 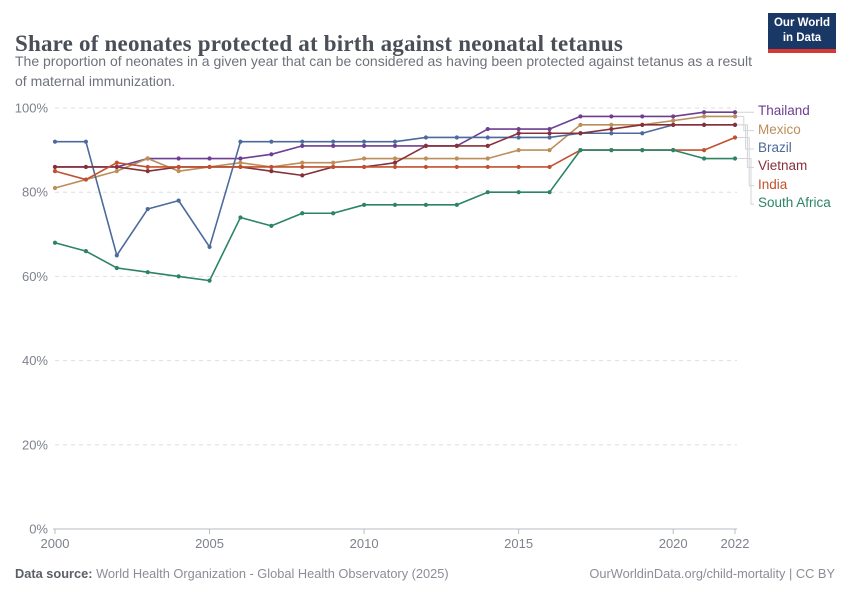 What do you see at coordinates (775, 147) in the screenshot?
I see `legend-item-brazil: Brazil` at bounding box center [775, 147].